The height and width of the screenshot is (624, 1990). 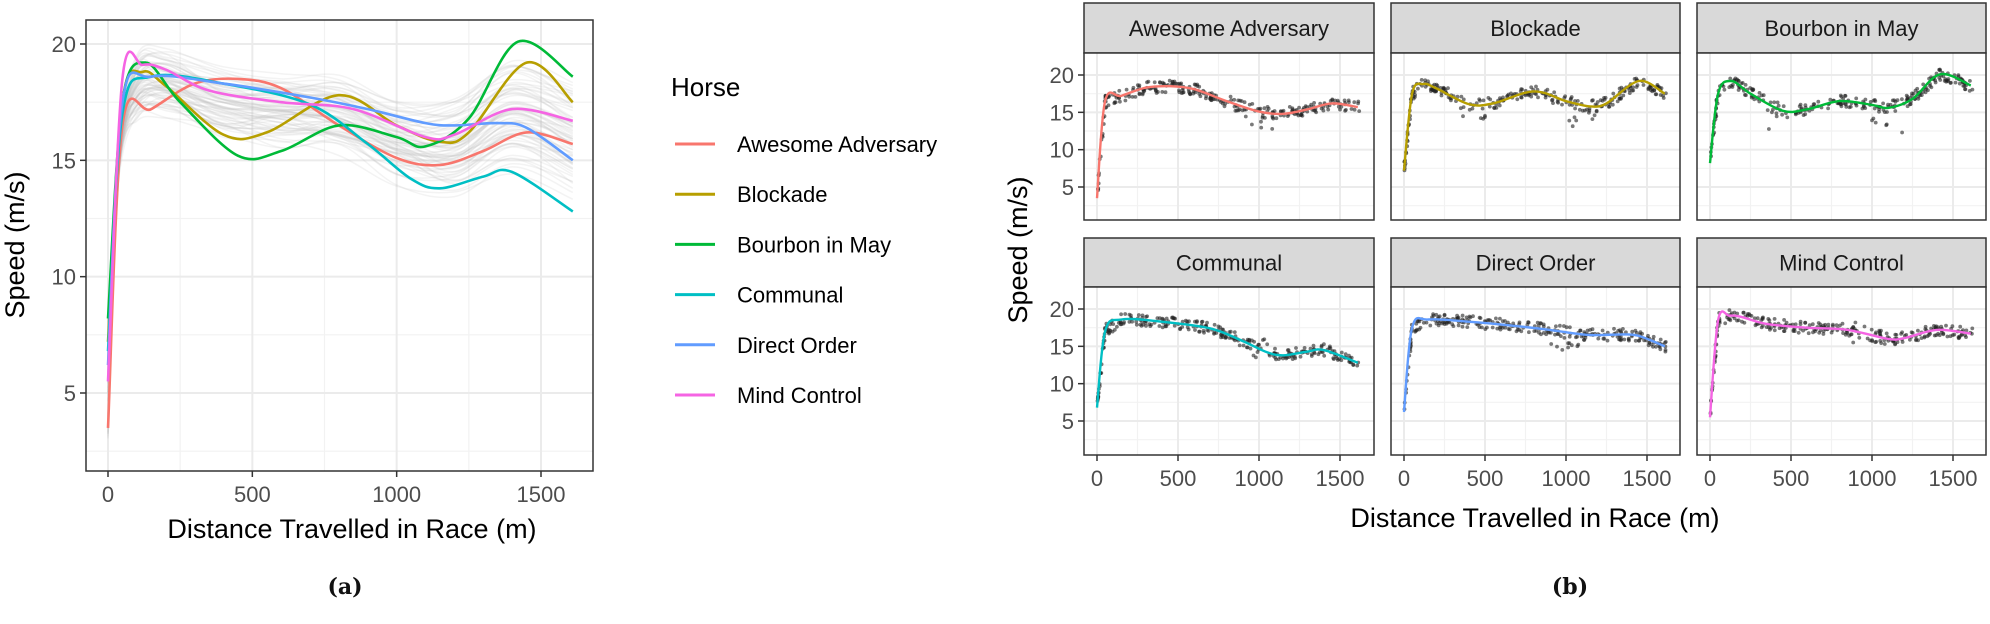 I want to click on legend-label: Direct Order, so click(x=797, y=345).